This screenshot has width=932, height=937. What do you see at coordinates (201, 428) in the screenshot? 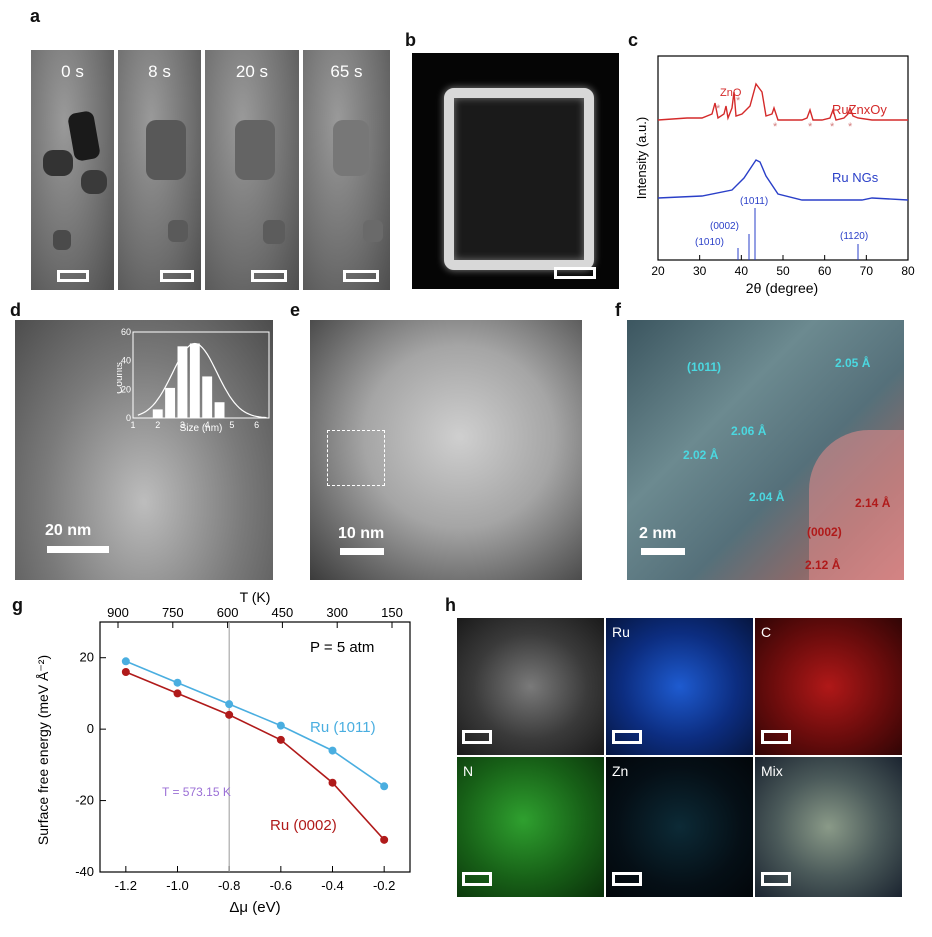
I see `inset-x-label: Size (nm)` at bounding box center [201, 428].